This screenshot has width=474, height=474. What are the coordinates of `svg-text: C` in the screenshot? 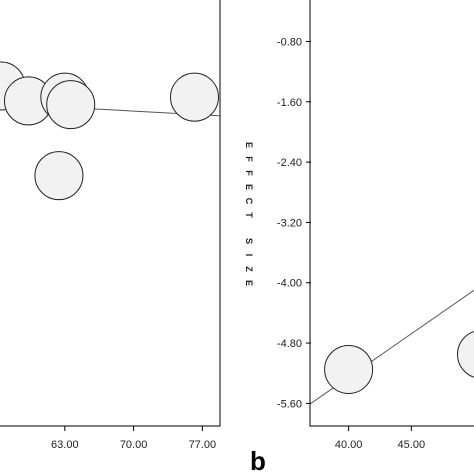 It's located at (249, 201).